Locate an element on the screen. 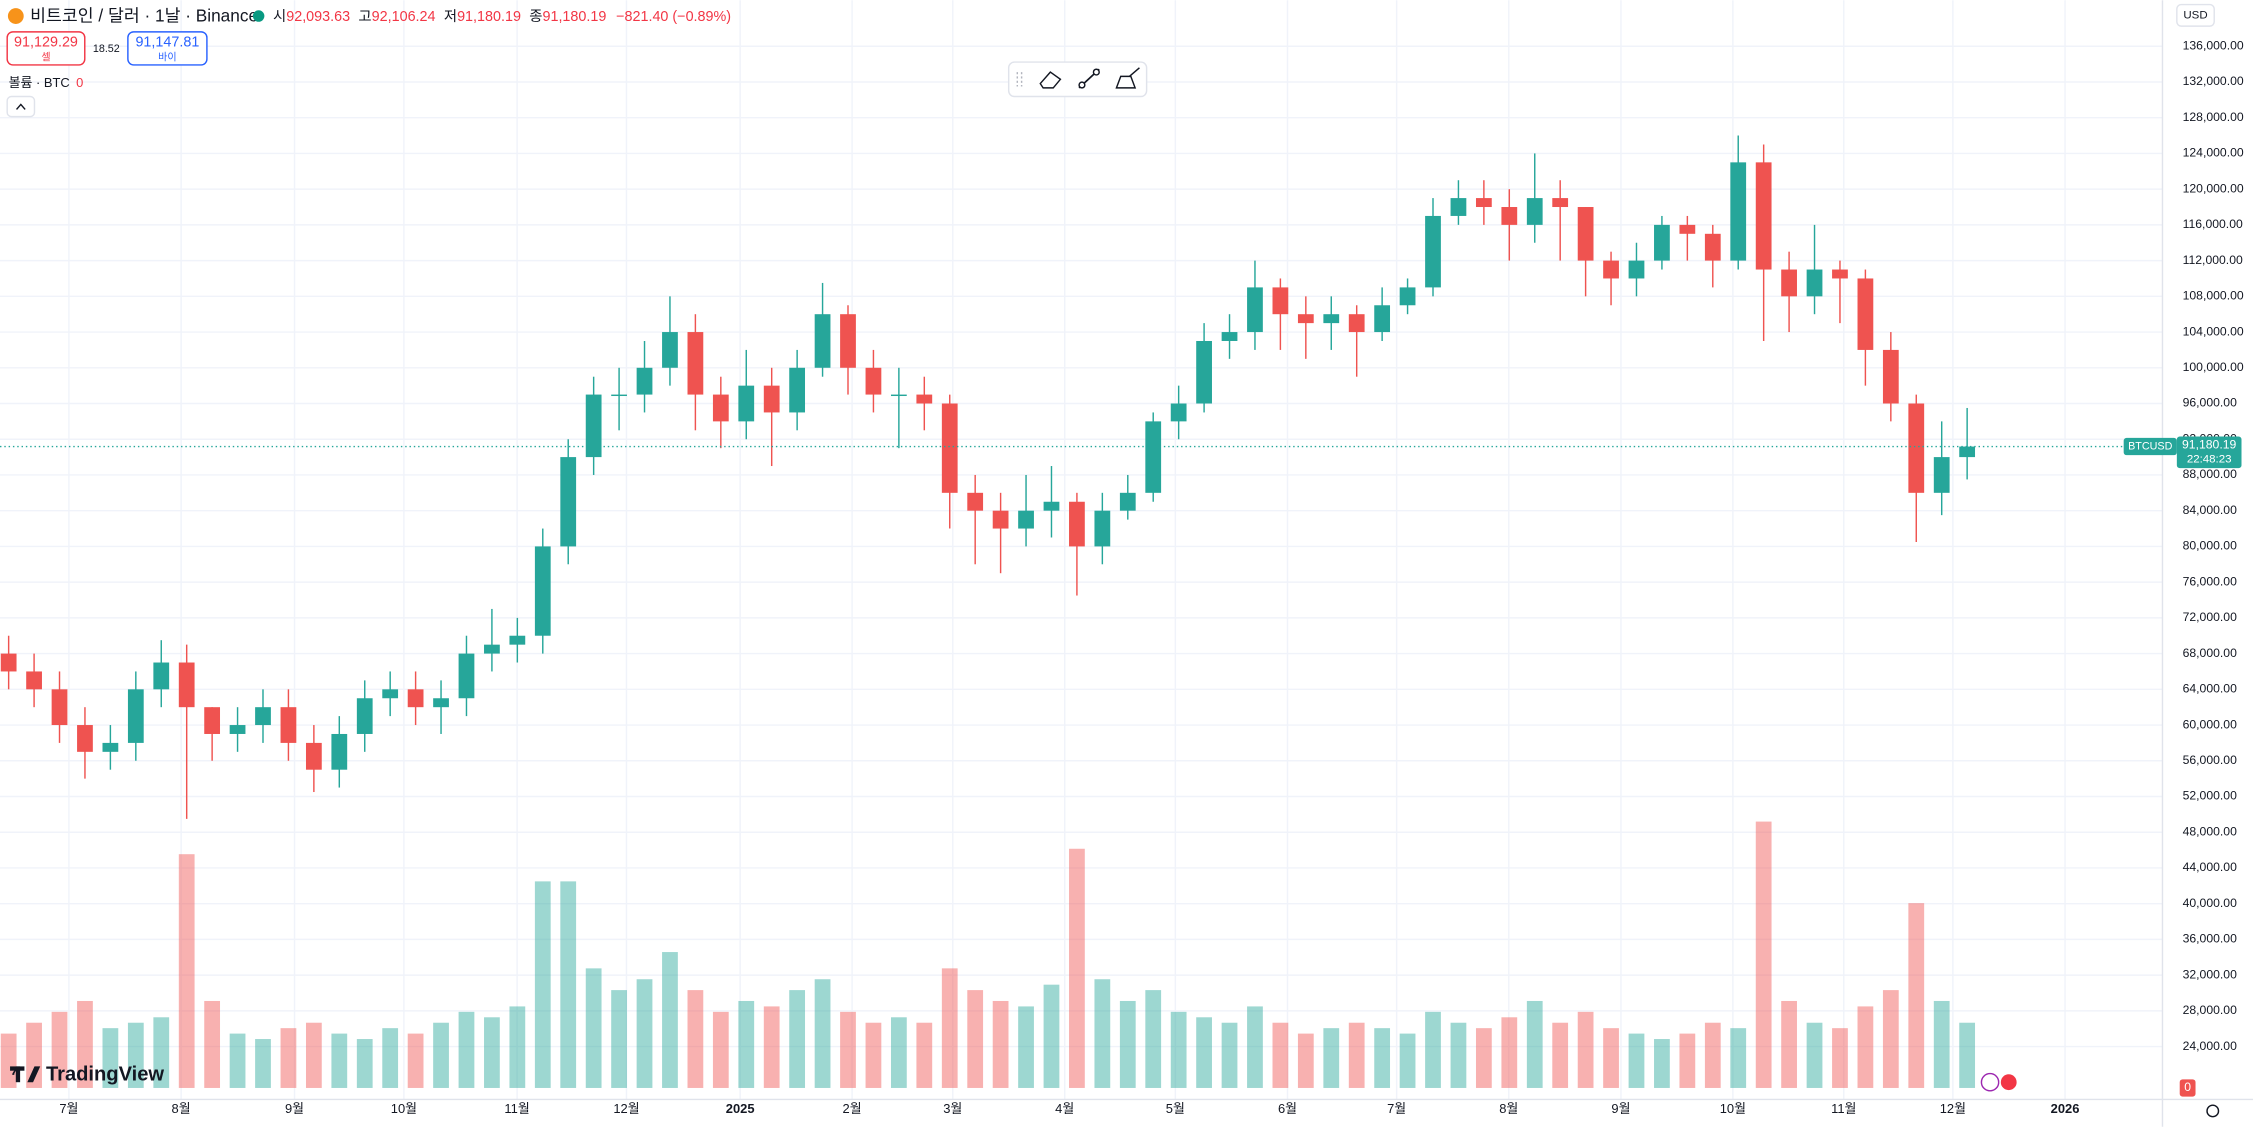  currency: USD is located at coordinates (2195, 15).